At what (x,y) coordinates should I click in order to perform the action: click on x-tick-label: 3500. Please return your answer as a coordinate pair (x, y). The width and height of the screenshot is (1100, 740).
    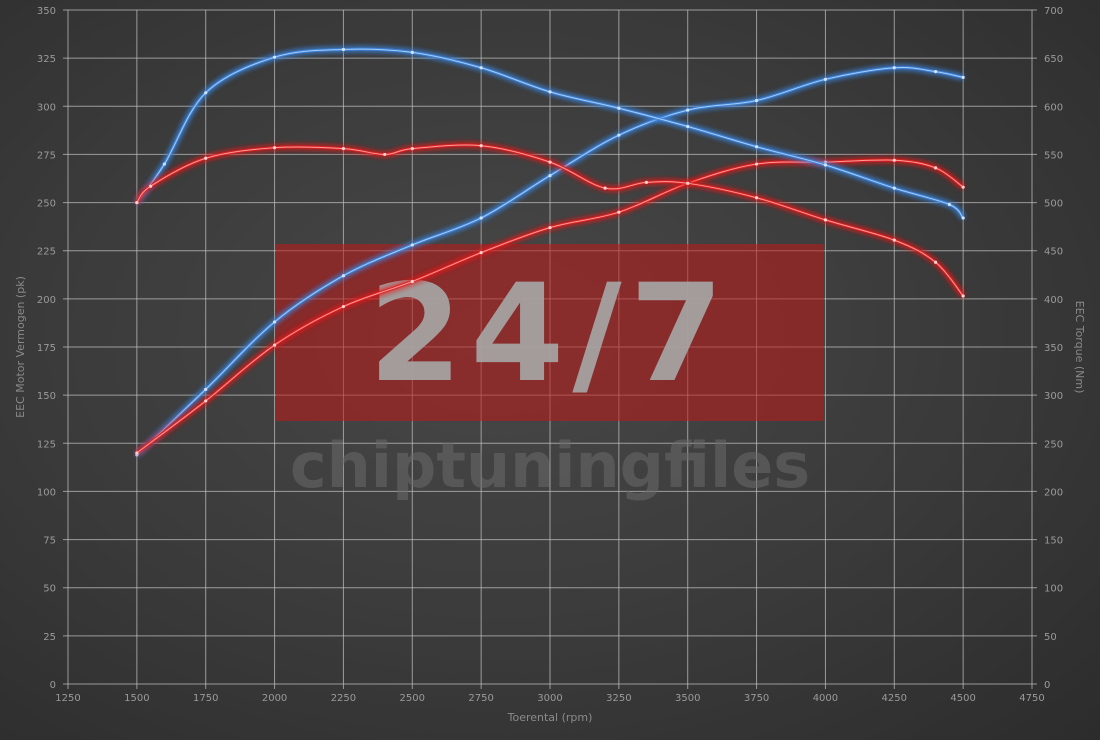
    Looking at the image, I should click on (687, 698).